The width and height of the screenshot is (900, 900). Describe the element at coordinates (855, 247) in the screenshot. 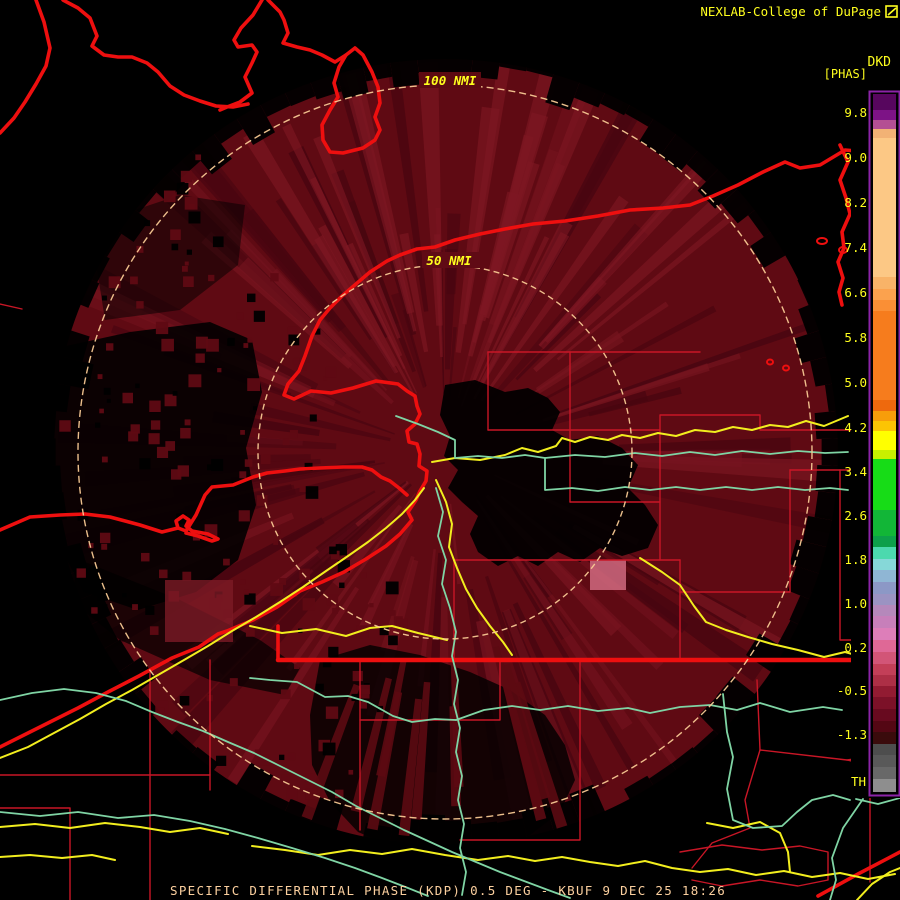

I see `colorbar-tick-label: 7.4` at that location.